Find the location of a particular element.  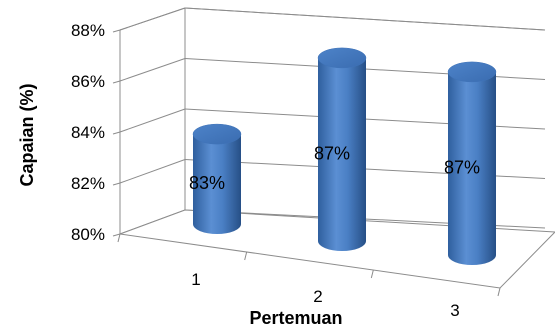

x-axis-ticks is located at coordinates (309, 265).